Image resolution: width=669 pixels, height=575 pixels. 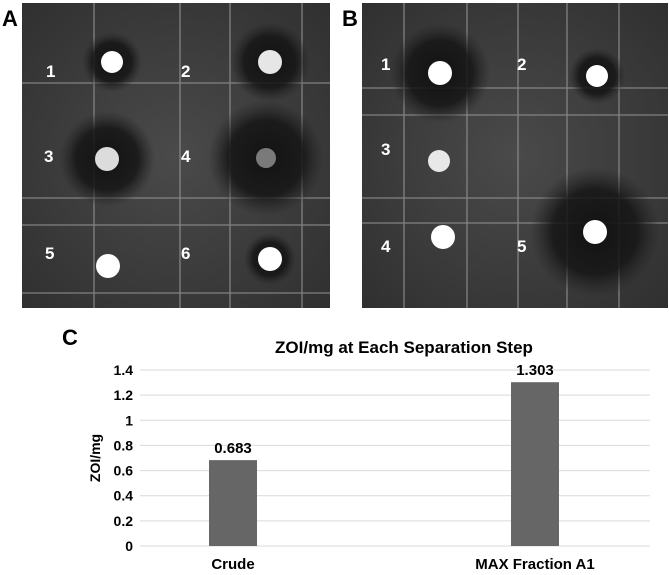 I want to click on y-tick-label: 0.8, so click(x=124, y=445).